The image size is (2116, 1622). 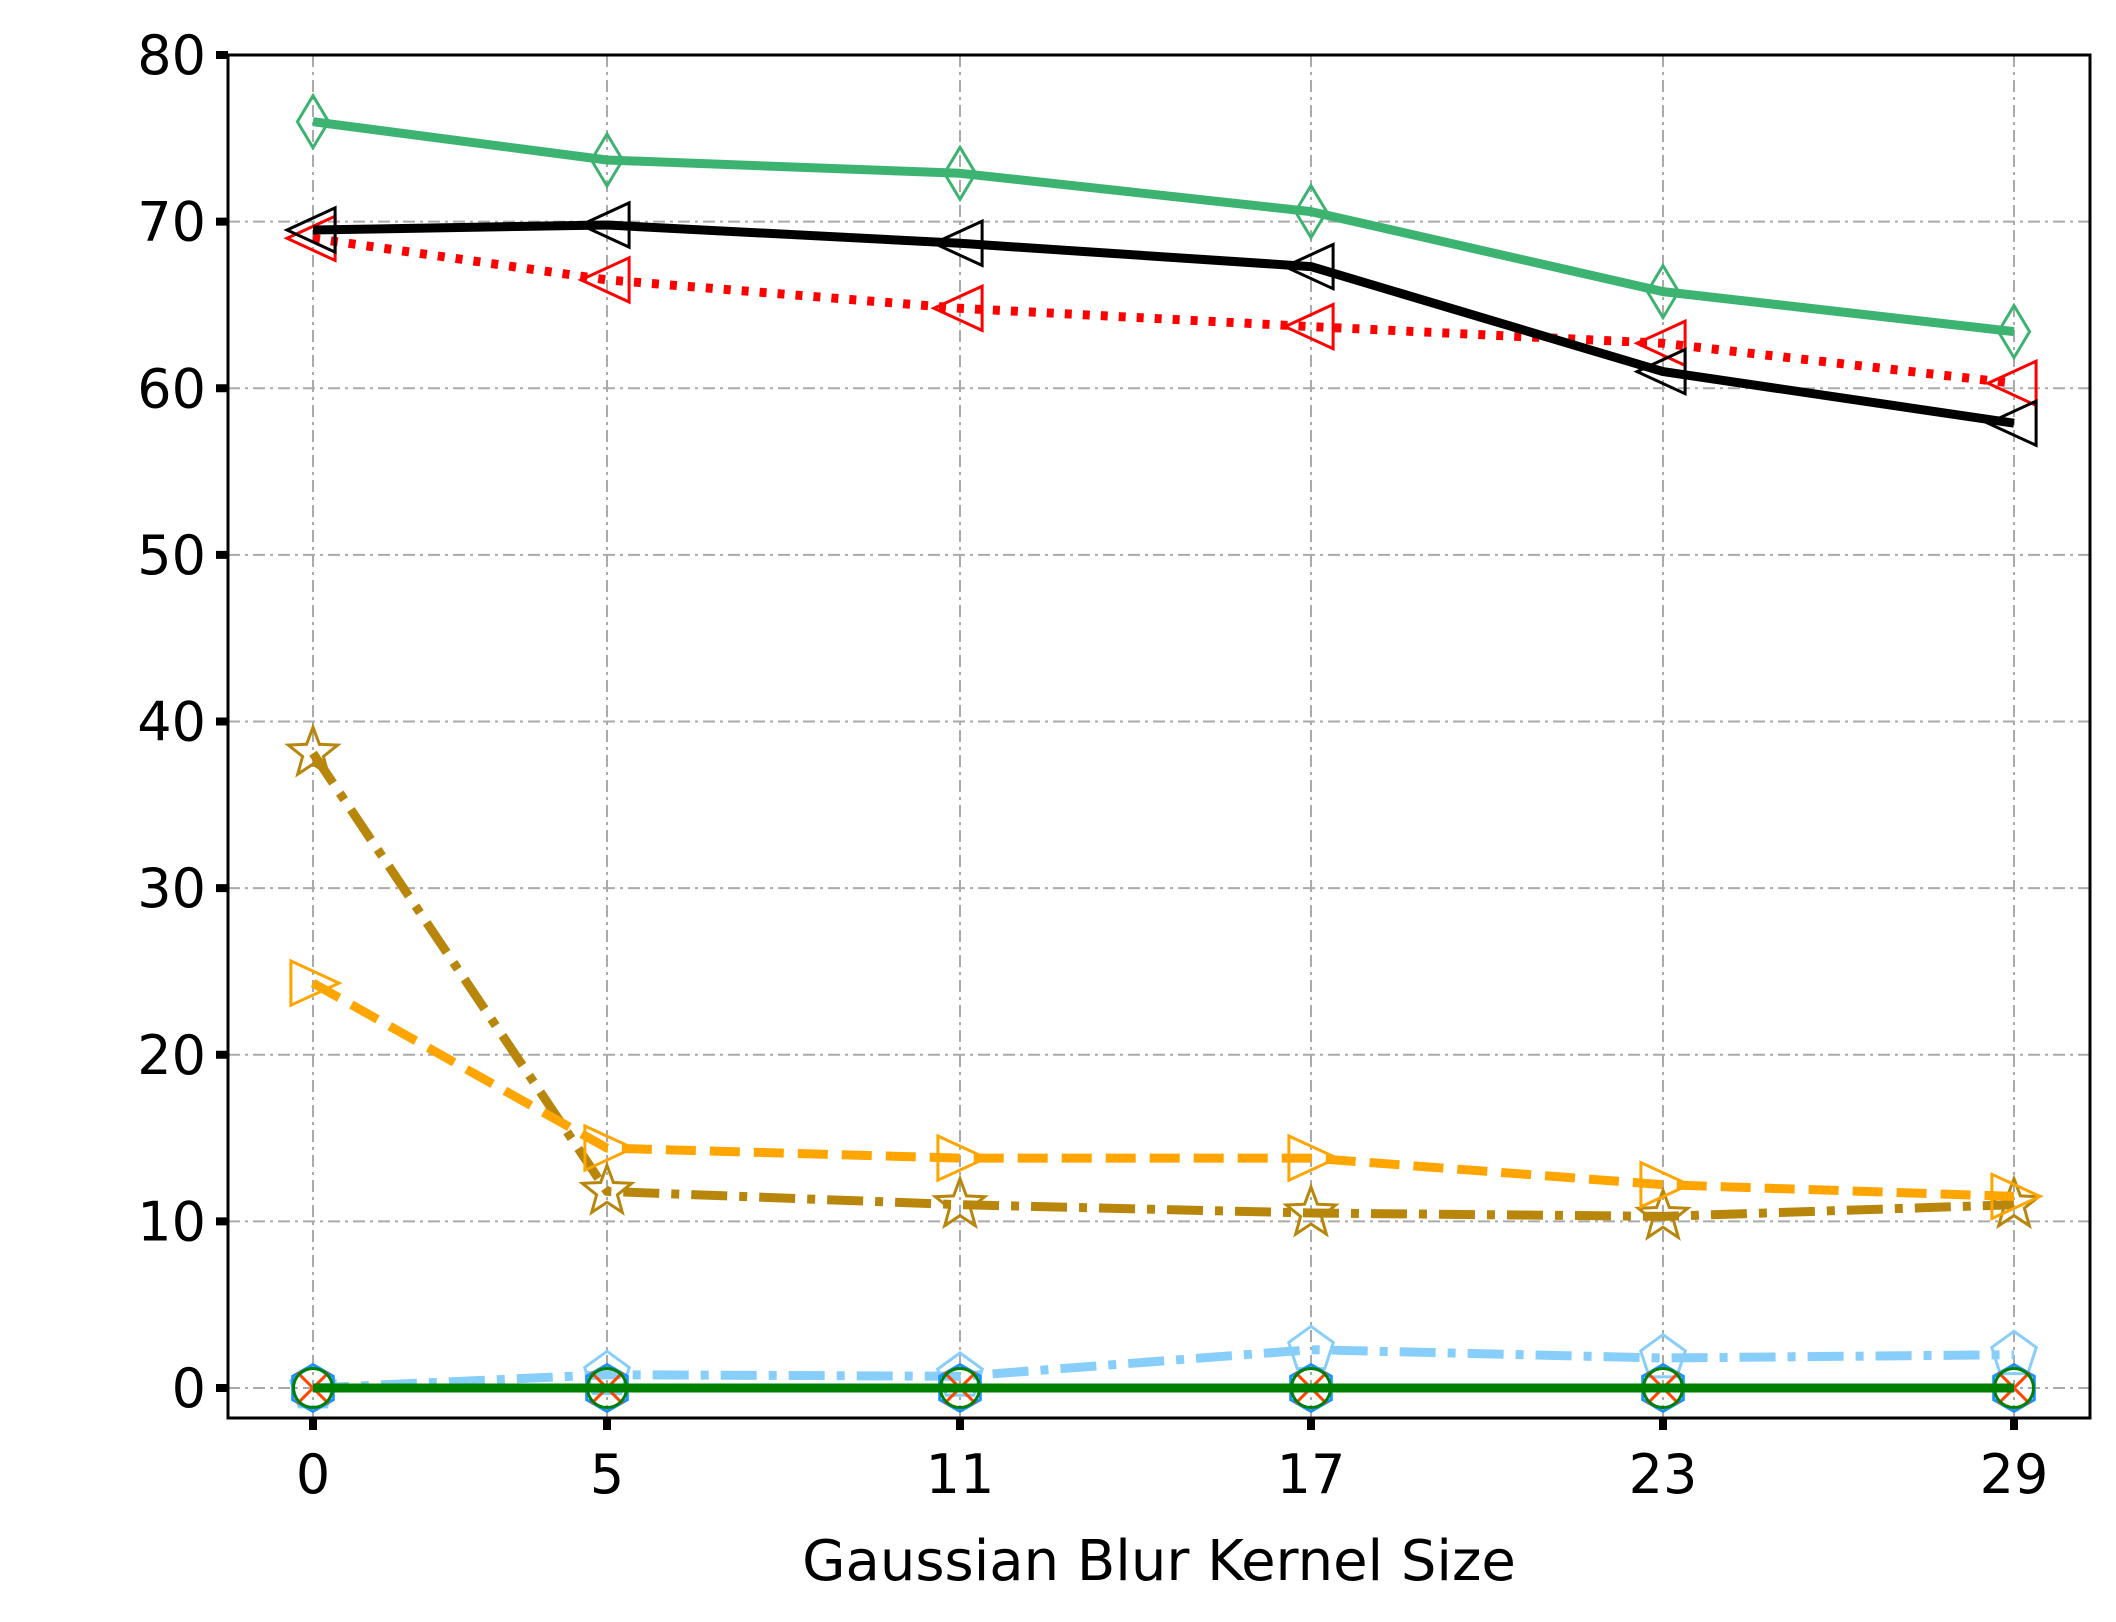 What do you see at coordinates (607, 1474) in the screenshot?
I see `x-tick-label: 5` at bounding box center [607, 1474].